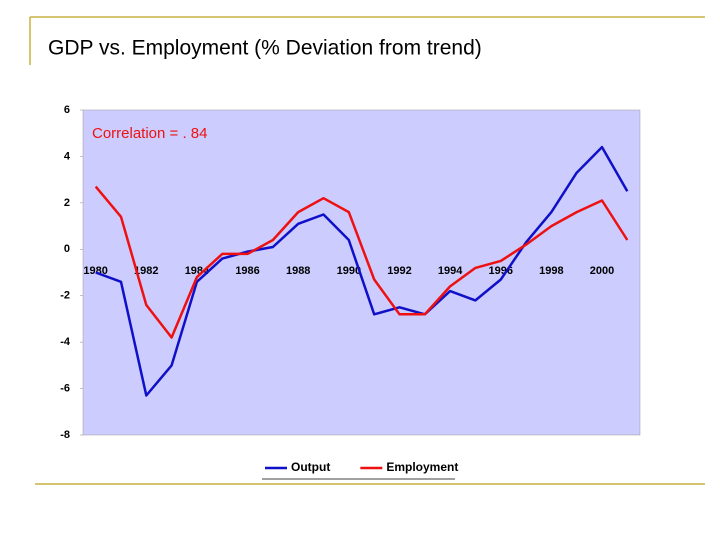 The height and width of the screenshot is (545, 720). I want to click on y-tick-label: 2, so click(67, 203).